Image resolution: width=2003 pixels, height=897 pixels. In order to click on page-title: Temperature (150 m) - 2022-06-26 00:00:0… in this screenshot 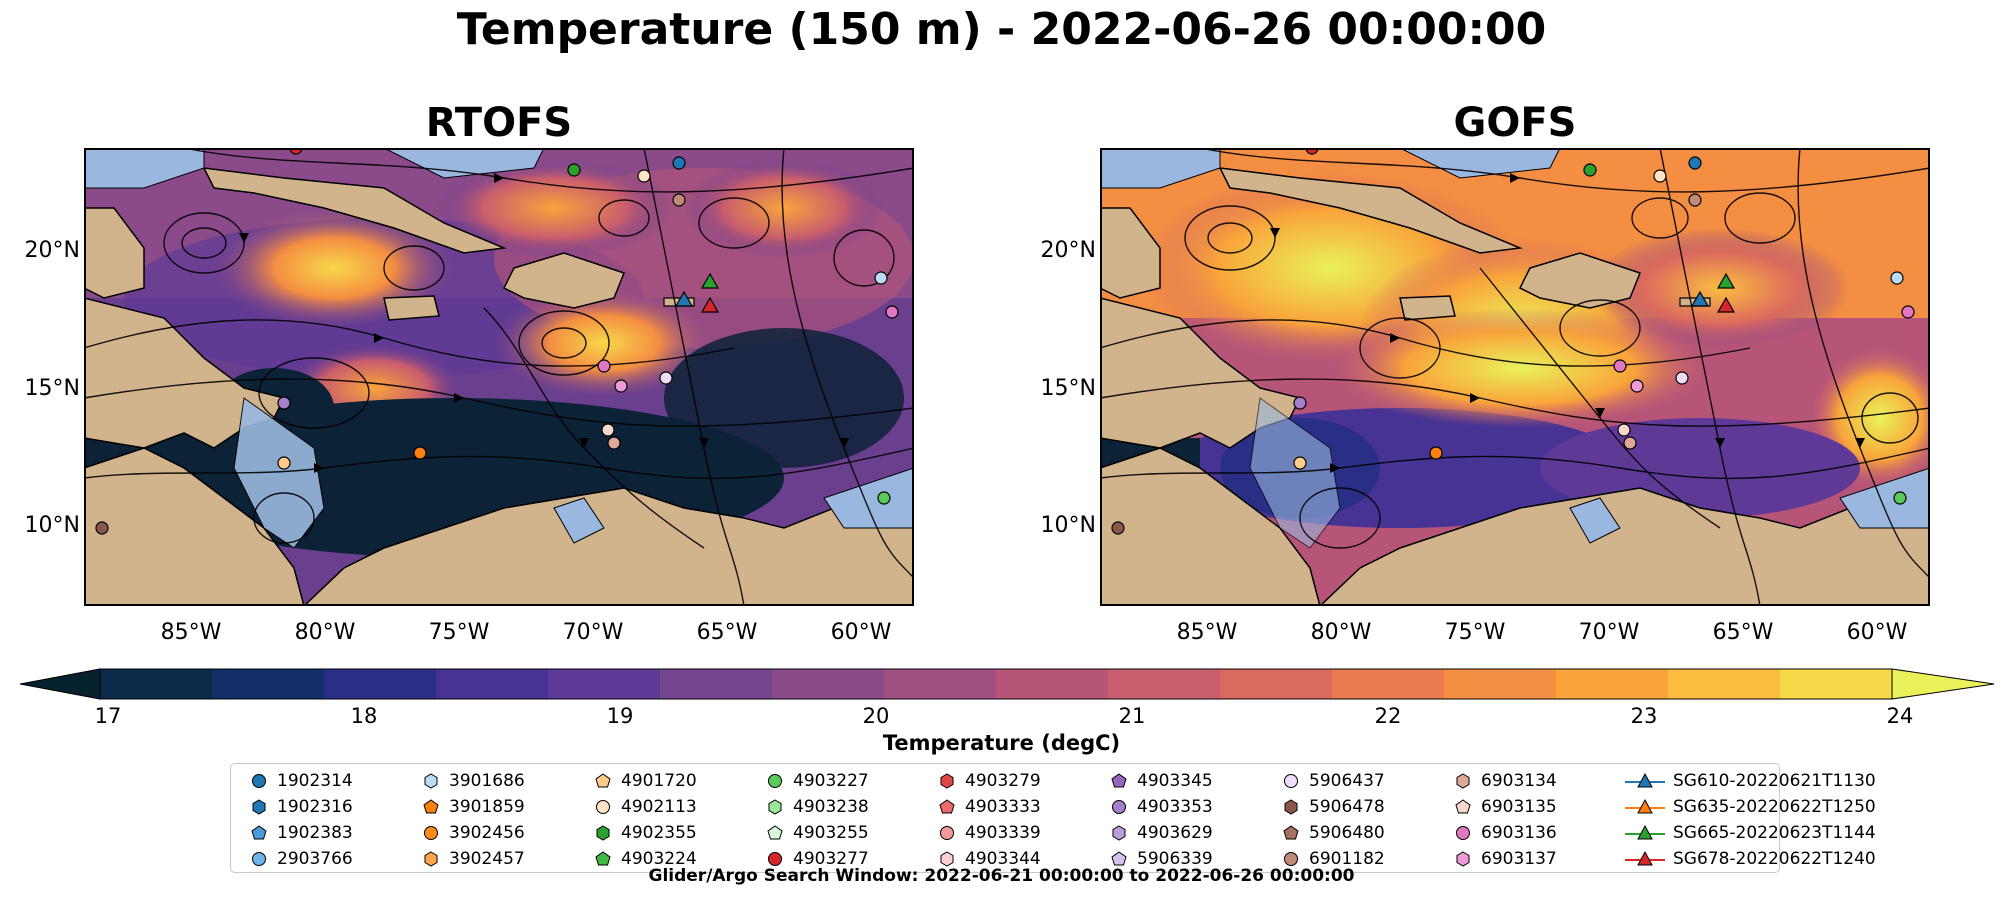, I will do `click(1001, 29)`.